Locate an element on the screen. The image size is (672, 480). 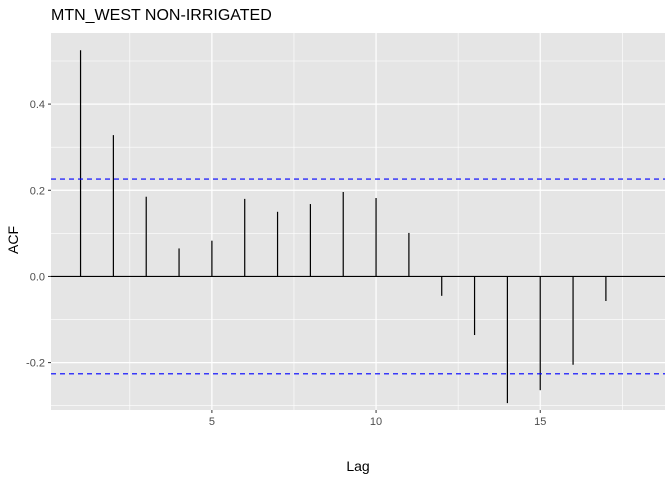
y-tick-label: 0.2 is located at coordinates (37, 191).